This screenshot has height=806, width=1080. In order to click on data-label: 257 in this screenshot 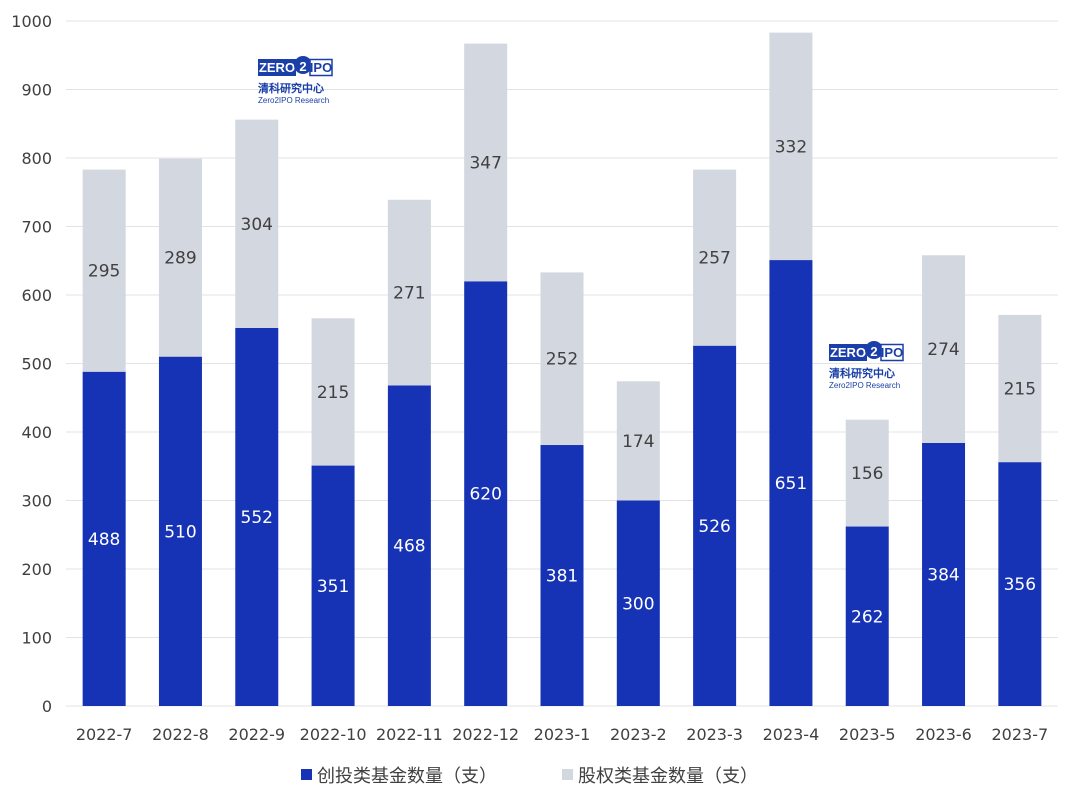, I will do `click(714, 259)`.